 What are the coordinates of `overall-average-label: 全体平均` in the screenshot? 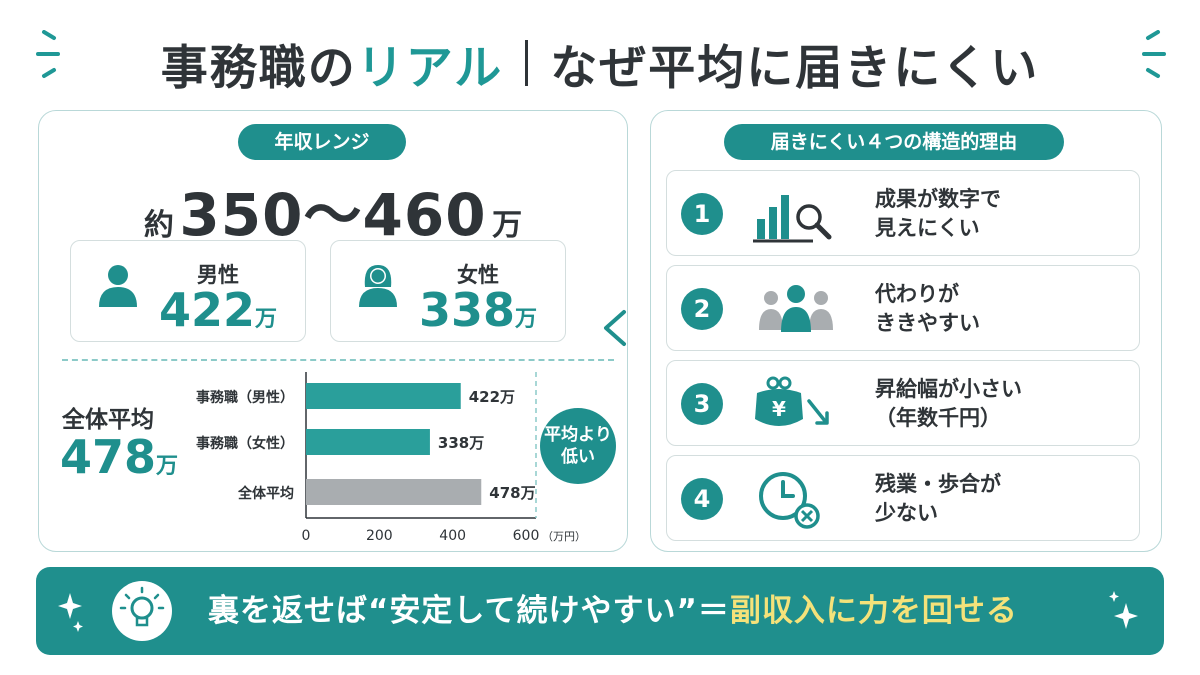 It's located at (108, 420).